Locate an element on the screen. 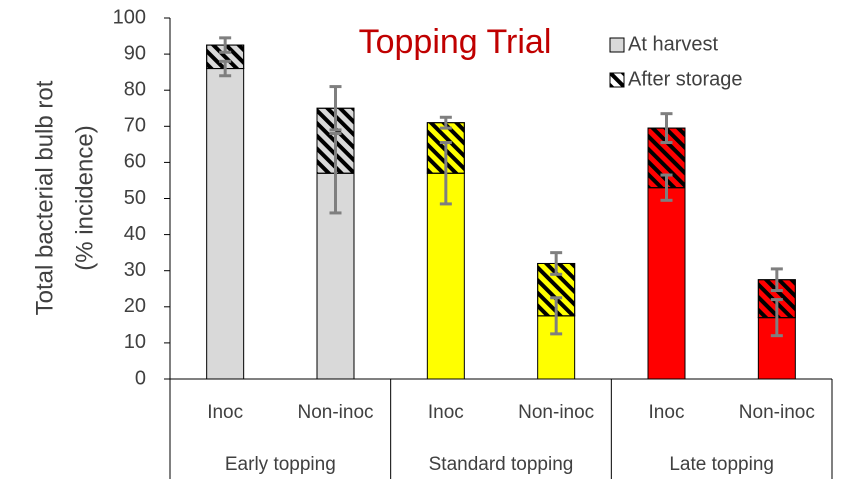  y-tick-label: 100 is located at coordinates (129, 17).